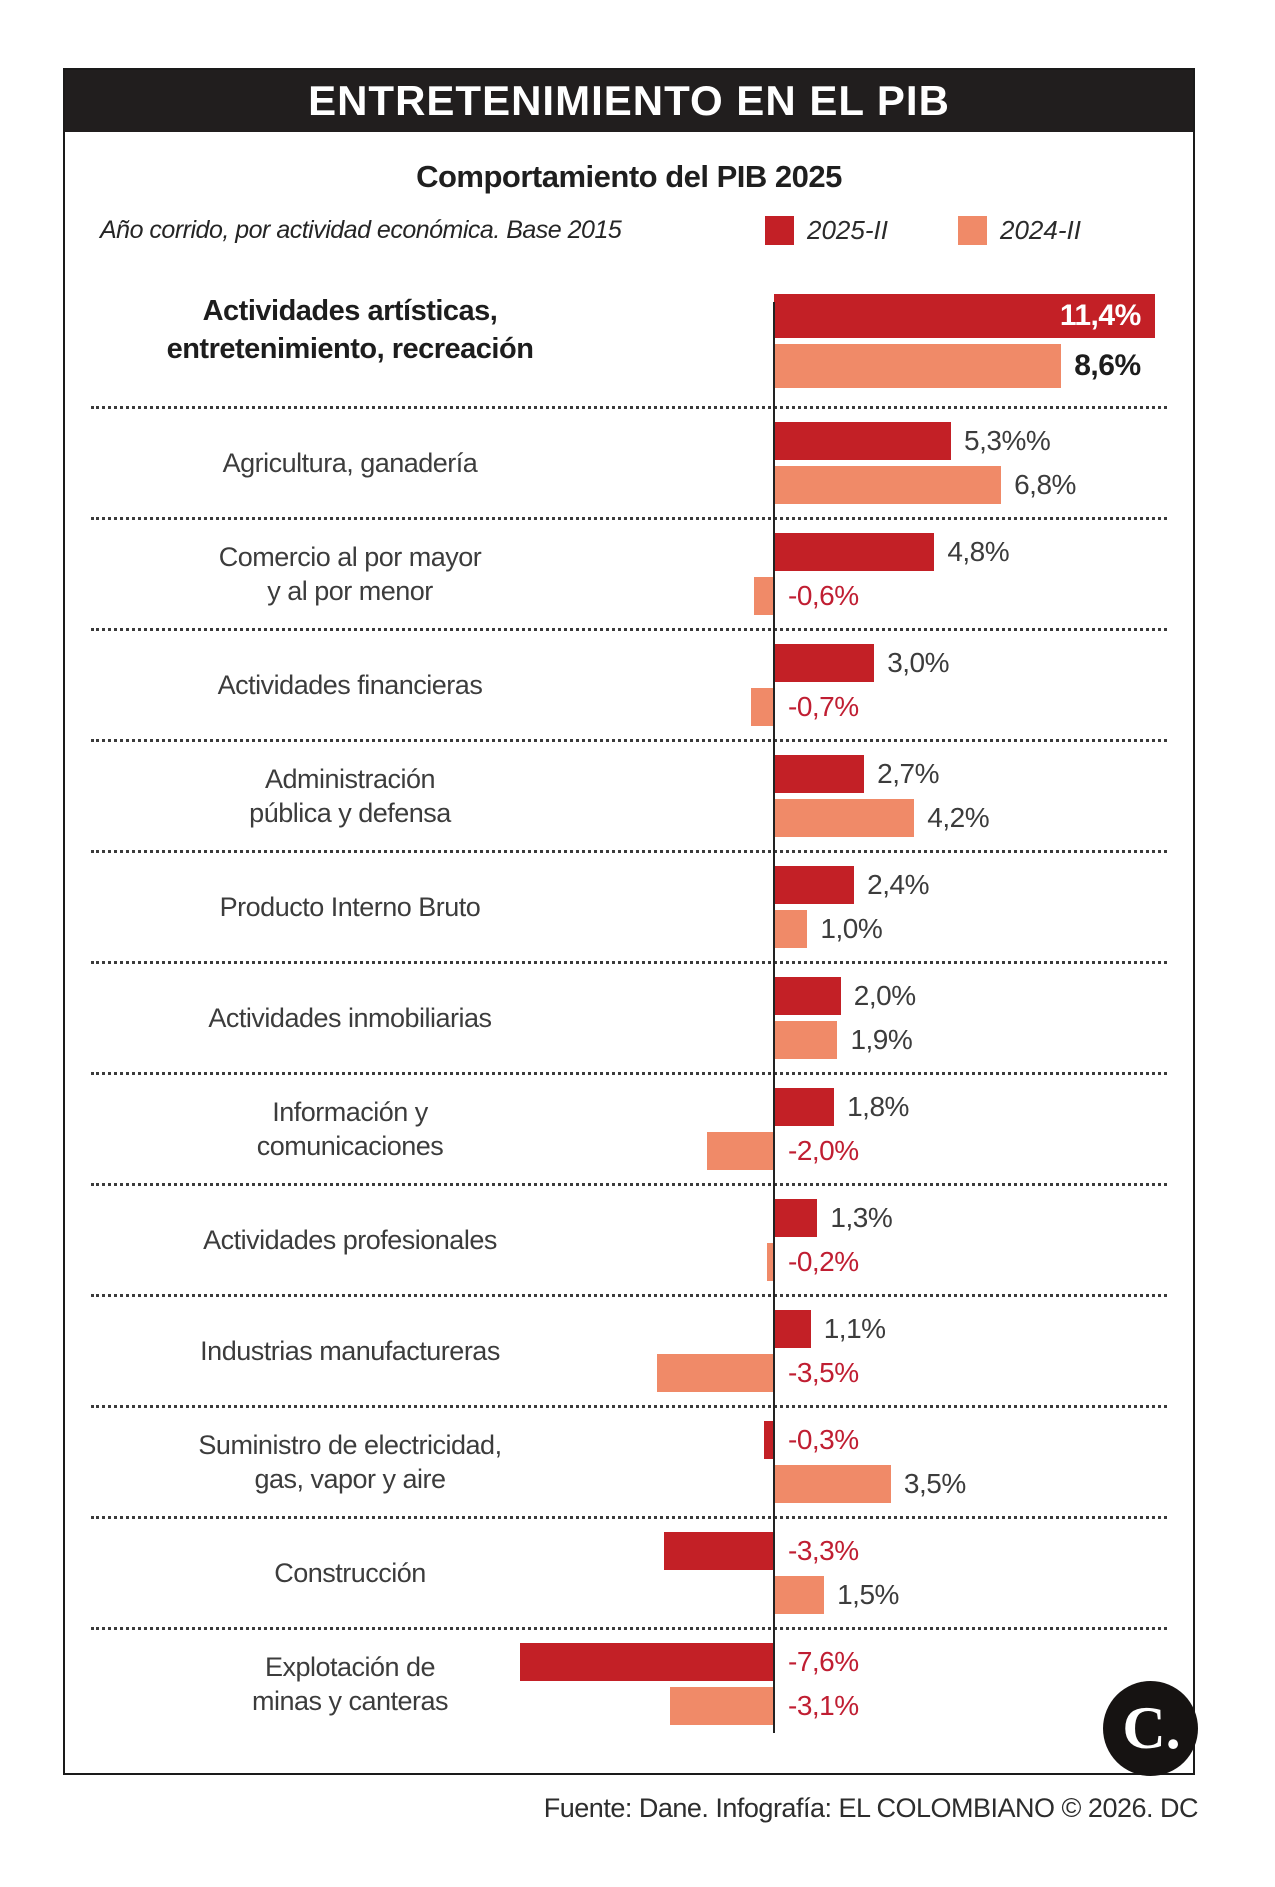  I want to click on bar-pair: 3,0% -0,7%, so click(629, 684).